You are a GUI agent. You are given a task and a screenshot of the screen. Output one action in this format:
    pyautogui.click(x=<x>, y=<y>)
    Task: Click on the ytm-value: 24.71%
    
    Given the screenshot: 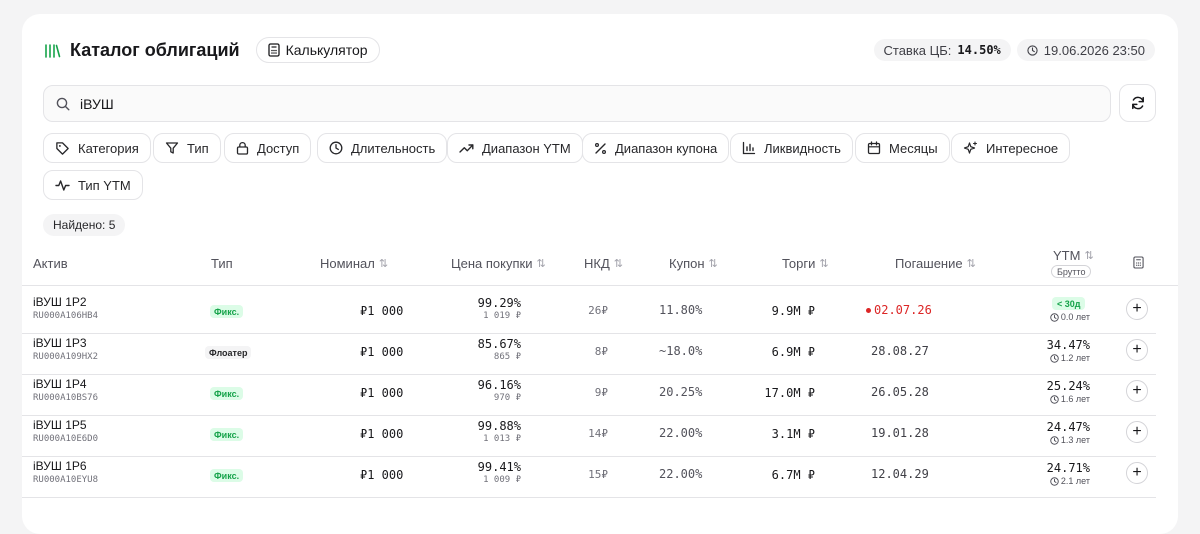 What is the action you would take?
    pyautogui.click(x=1068, y=468)
    